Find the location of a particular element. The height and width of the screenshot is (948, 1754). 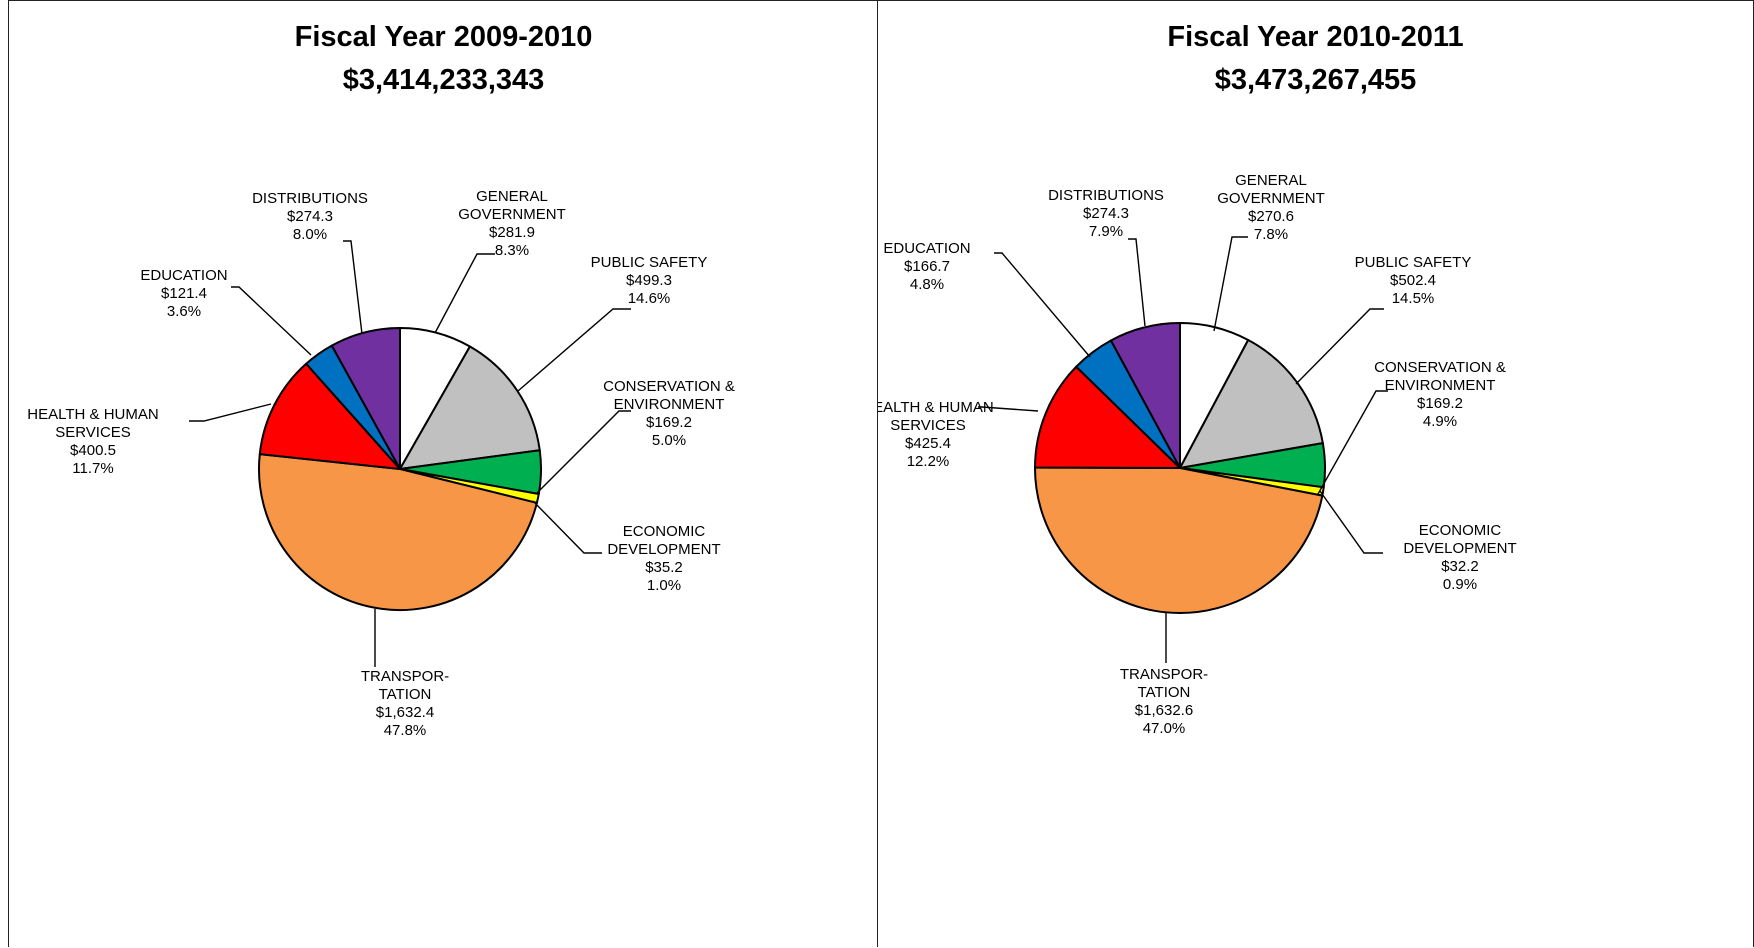

data-label-education: EDUCATION $166.7 4.8% is located at coordinates (926, 266).